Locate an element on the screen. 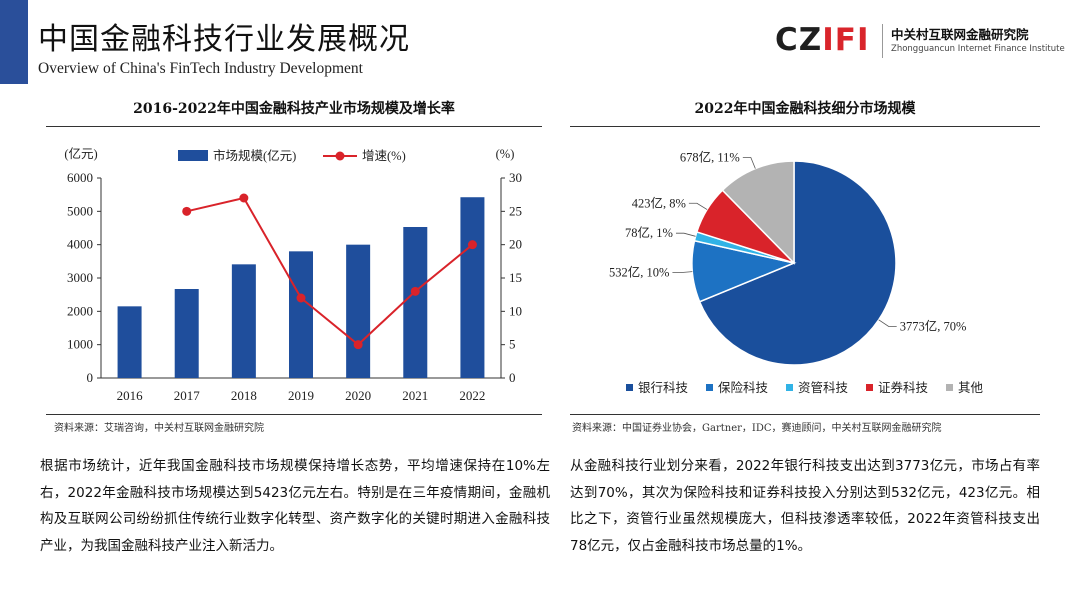  bar-2022 is located at coordinates (472, 287).